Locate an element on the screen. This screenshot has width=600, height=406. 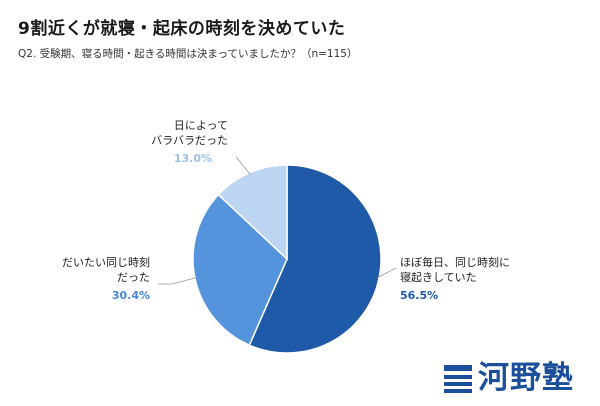
logo-mark-icon is located at coordinates (458, 378).